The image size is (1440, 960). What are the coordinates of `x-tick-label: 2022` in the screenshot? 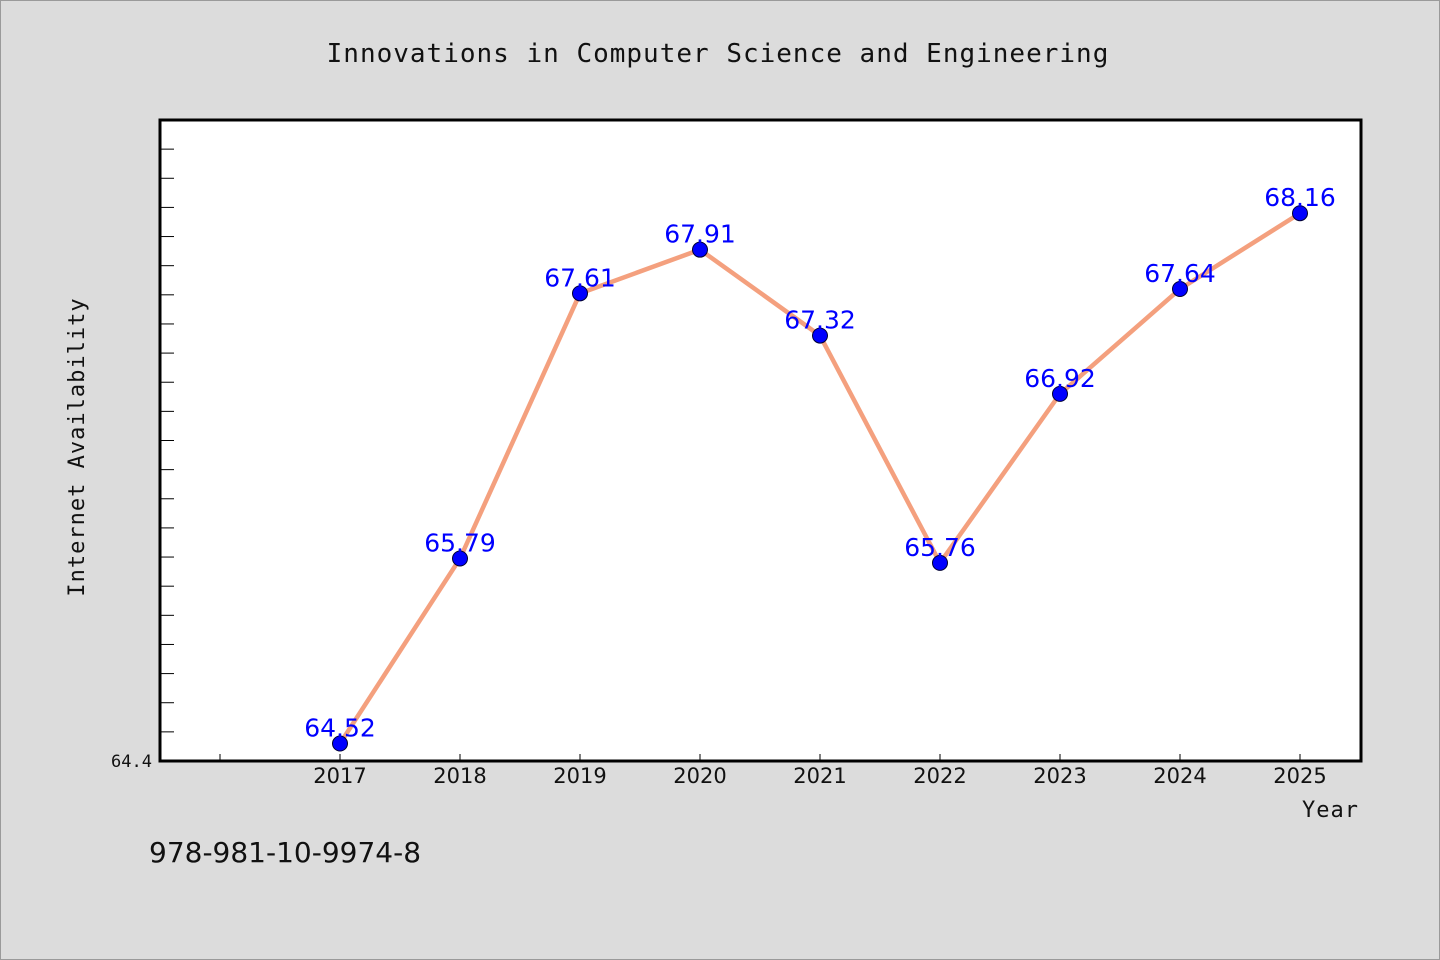 It's located at (939, 776).